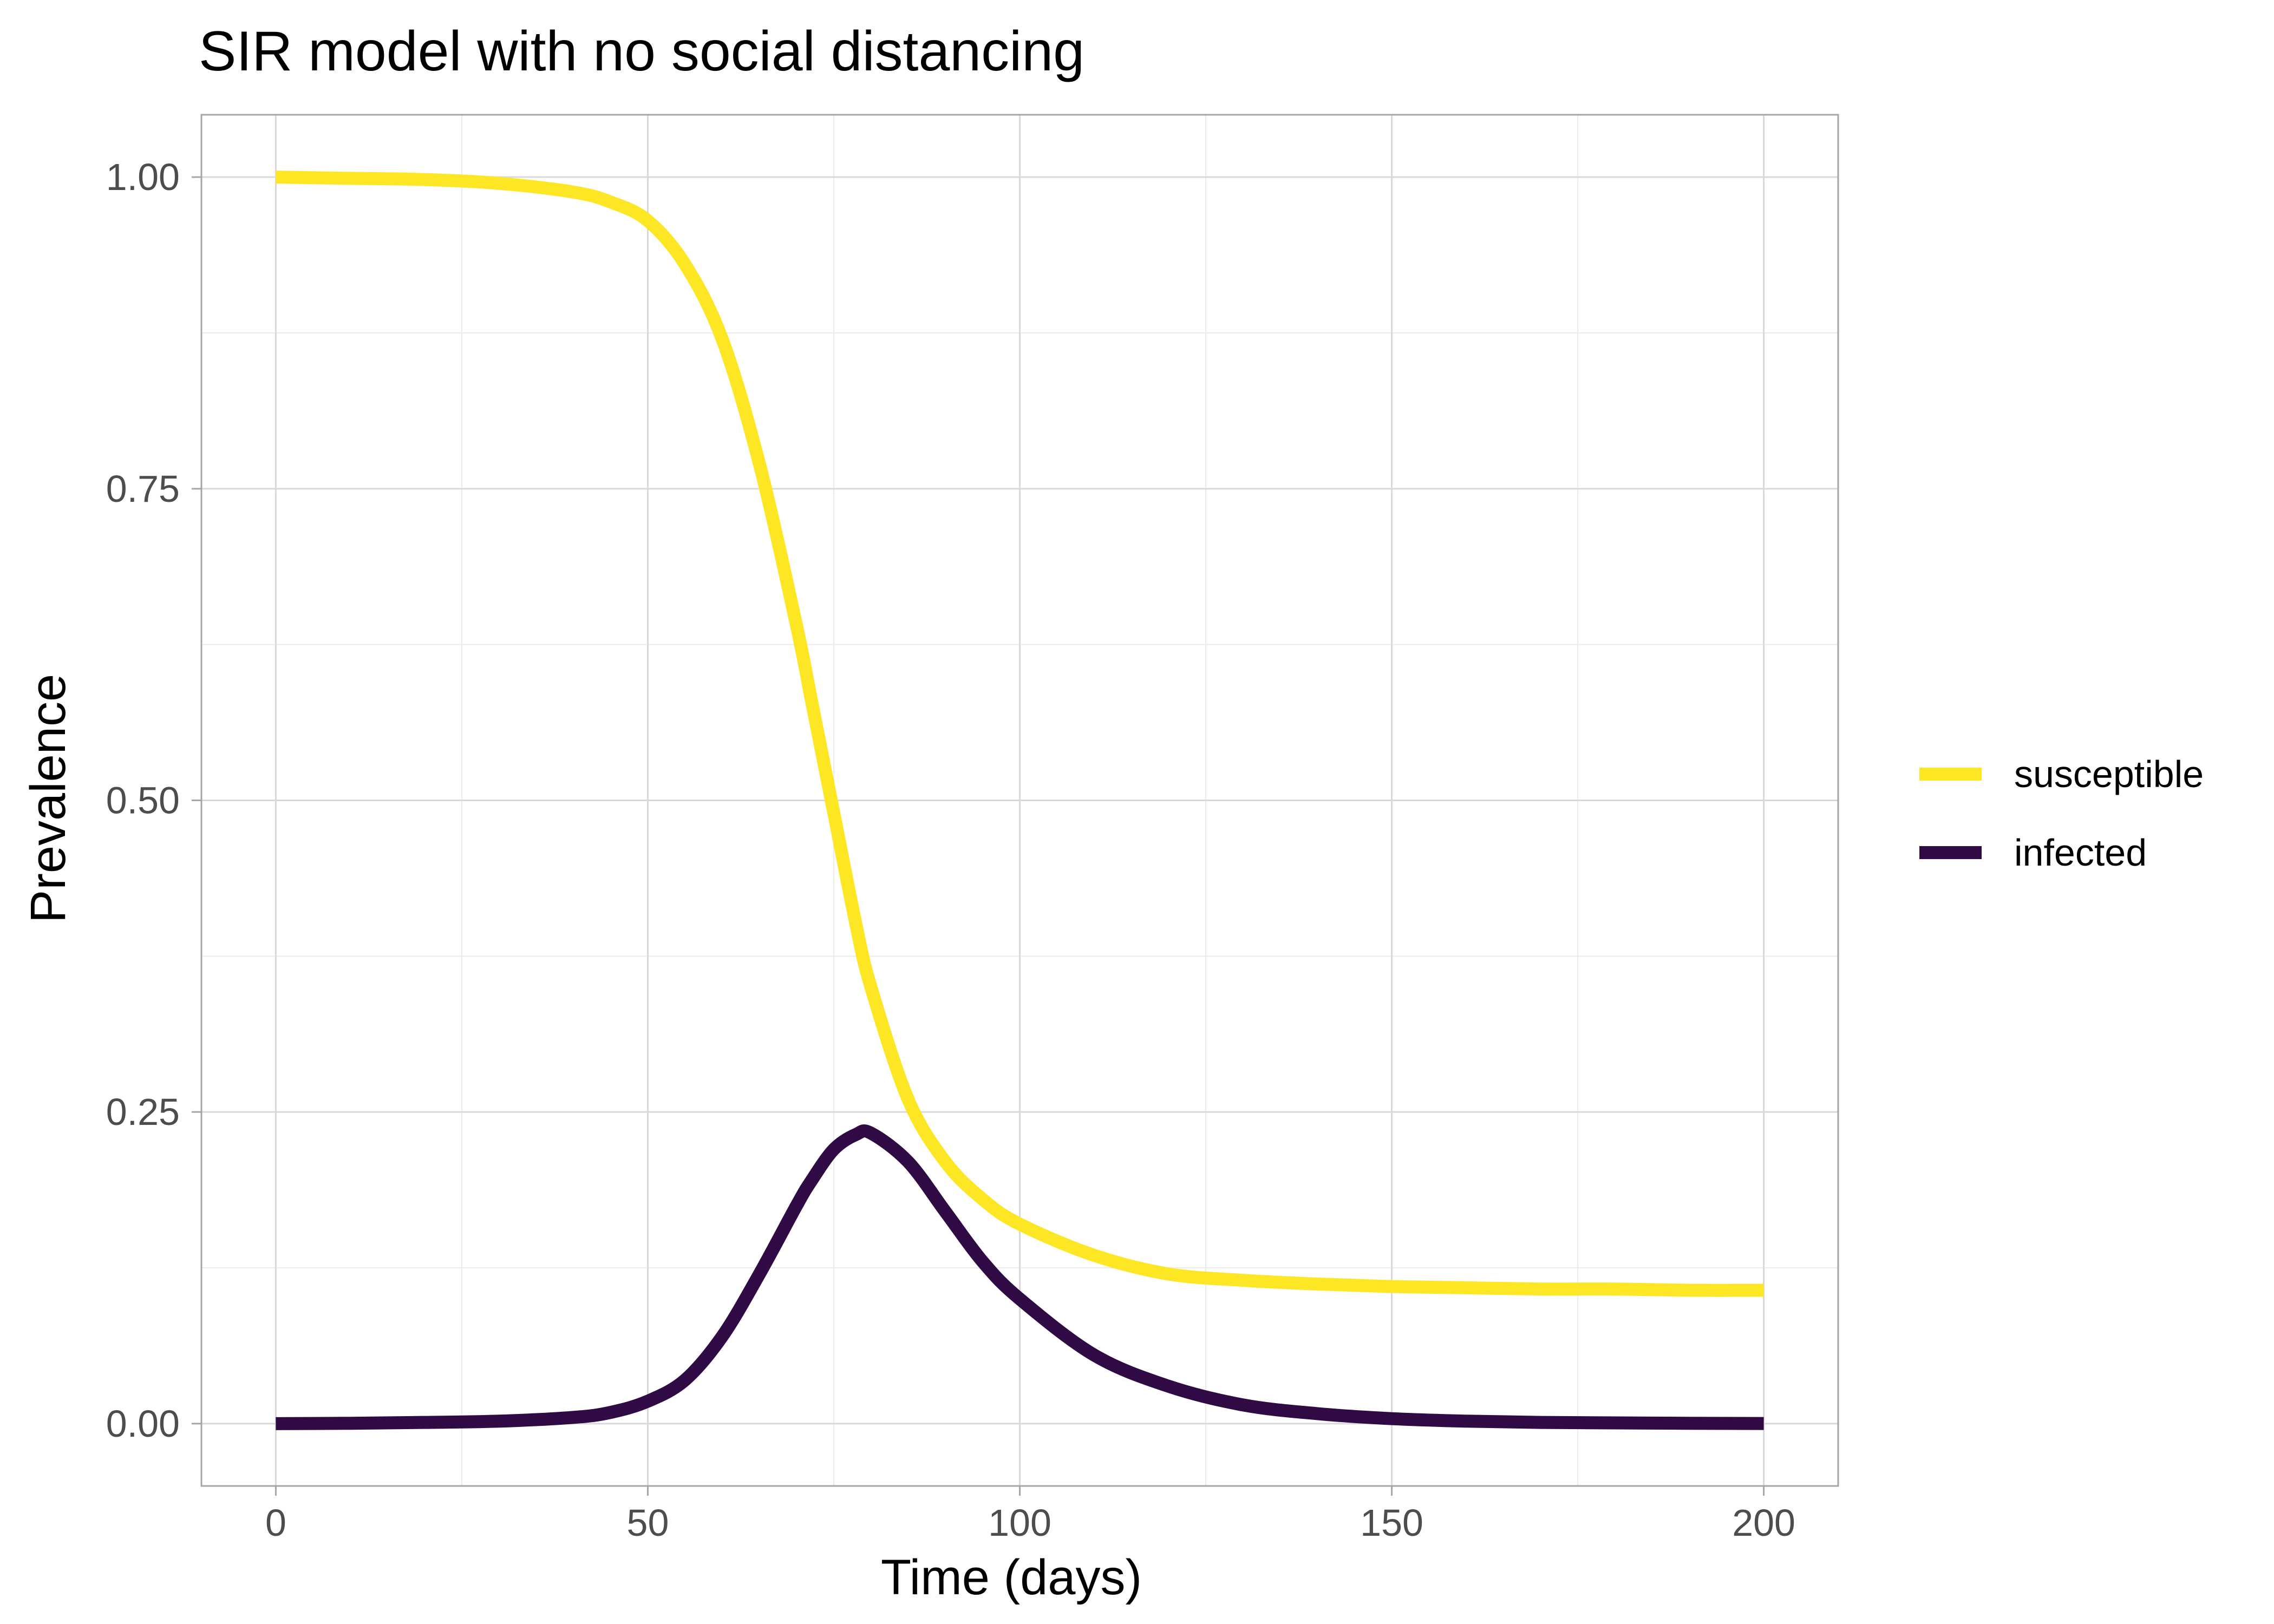 Image resolution: width=2274 pixels, height=1624 pixels. Describe the element at coordinates (1392, 1523) in the screenshot. I see `x-tick-label: 150` at that location.